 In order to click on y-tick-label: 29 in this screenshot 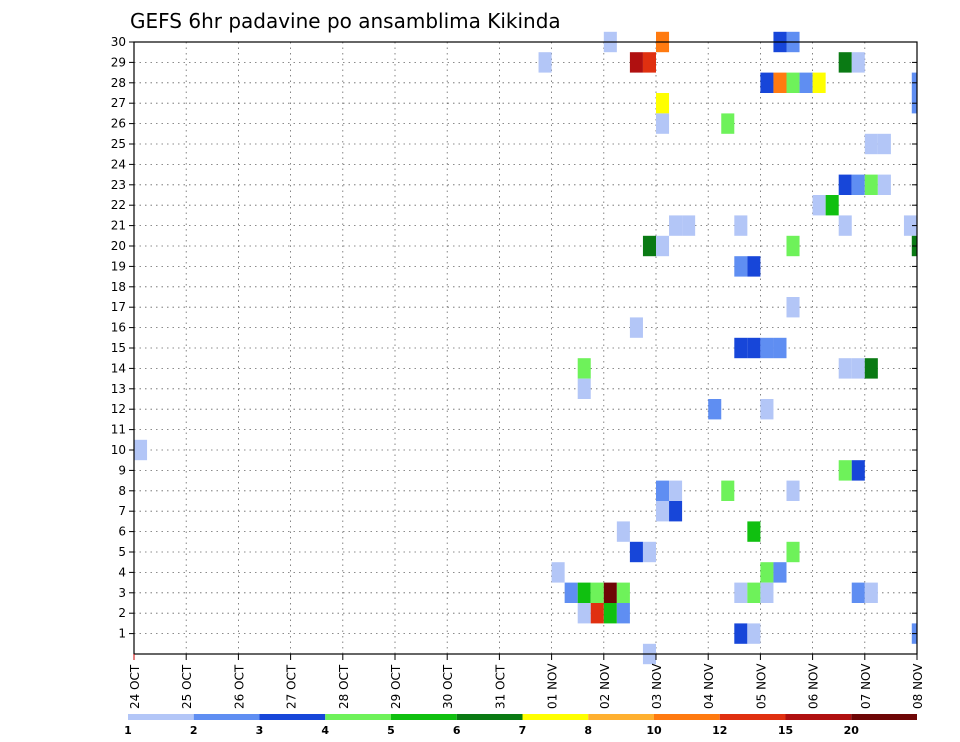, I will do `click(118, 62)`.